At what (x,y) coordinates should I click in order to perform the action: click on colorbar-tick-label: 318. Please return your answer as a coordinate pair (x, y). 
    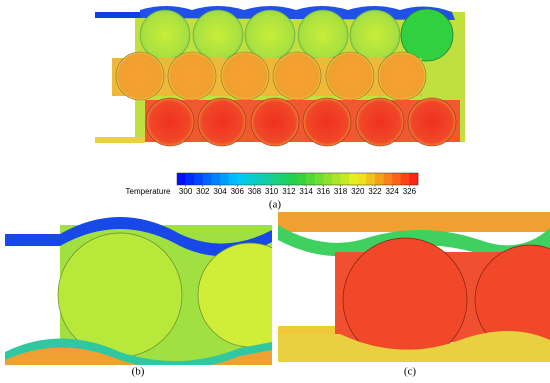
    Looking at the image, I should click on (341, 191).